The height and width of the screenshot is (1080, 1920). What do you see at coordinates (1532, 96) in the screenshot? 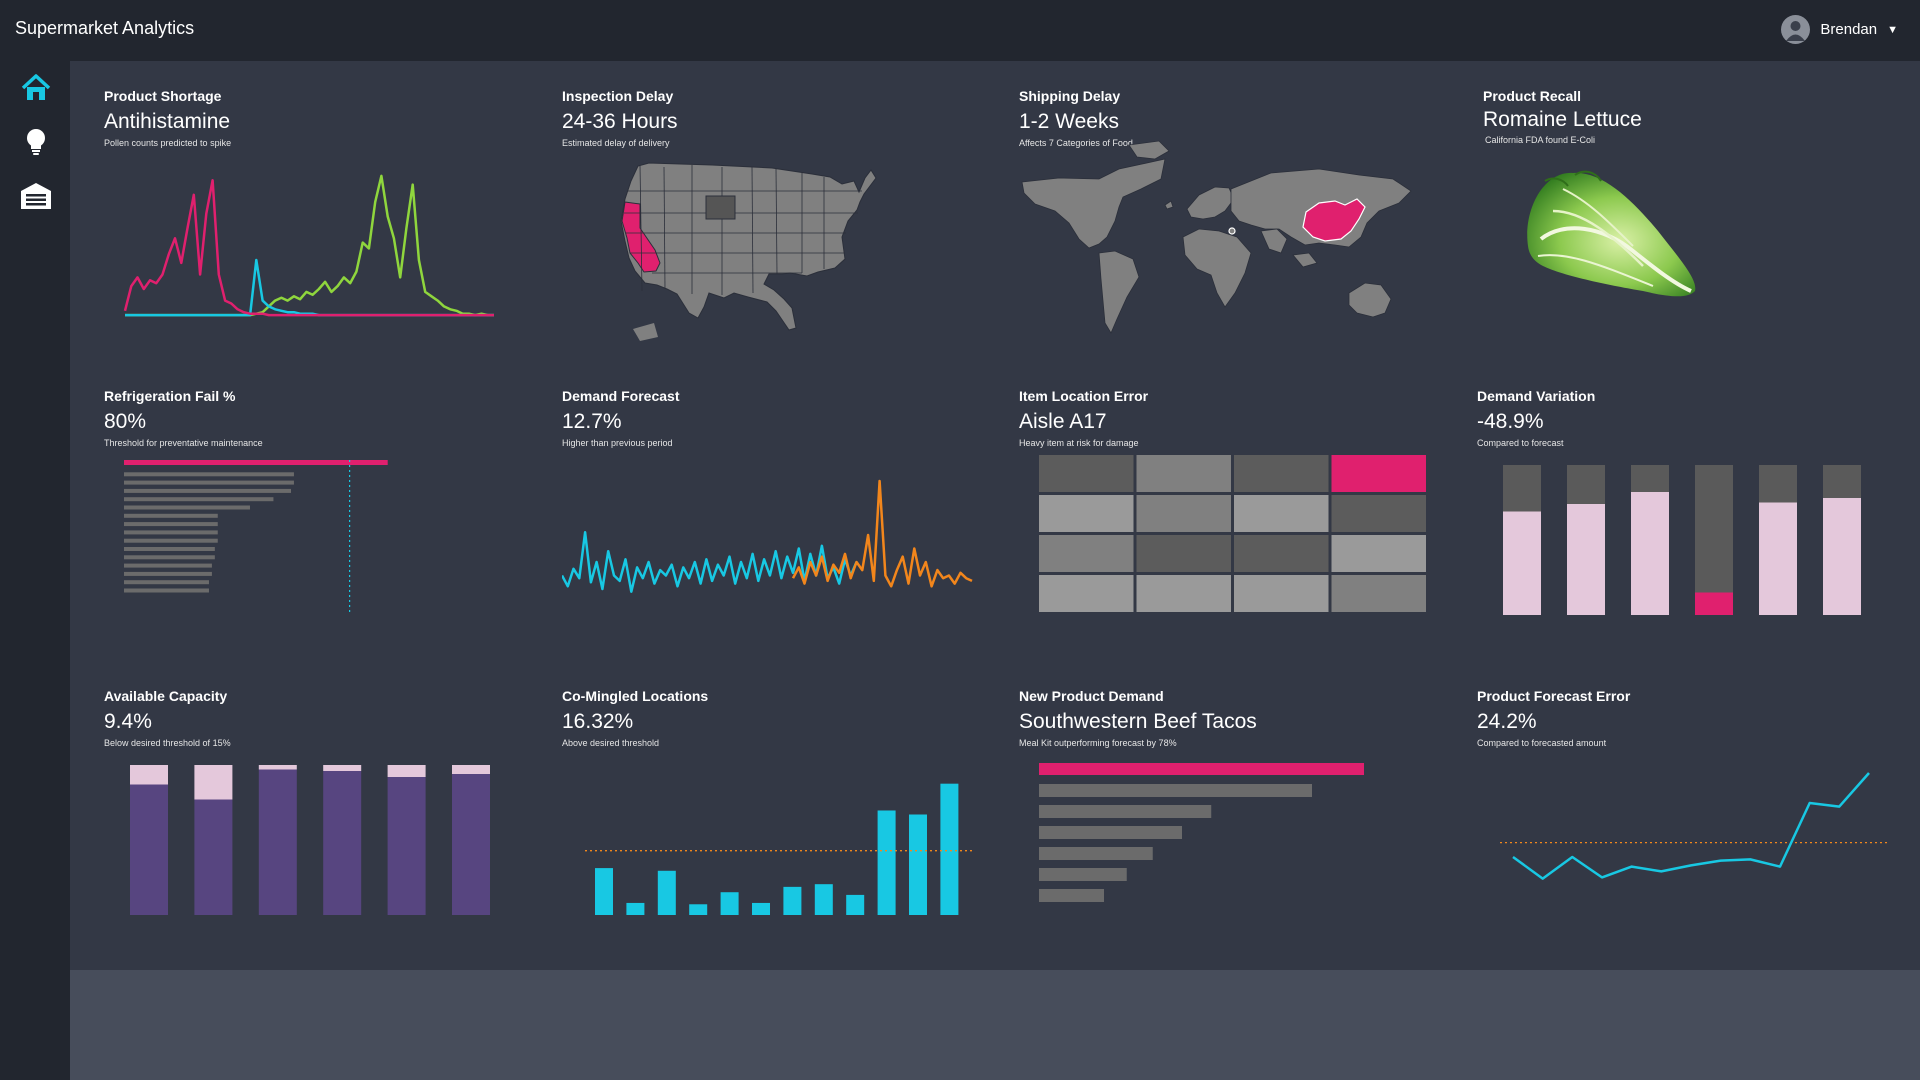
I see `card-title: Product Recall` at bounding box center [1532, 96].